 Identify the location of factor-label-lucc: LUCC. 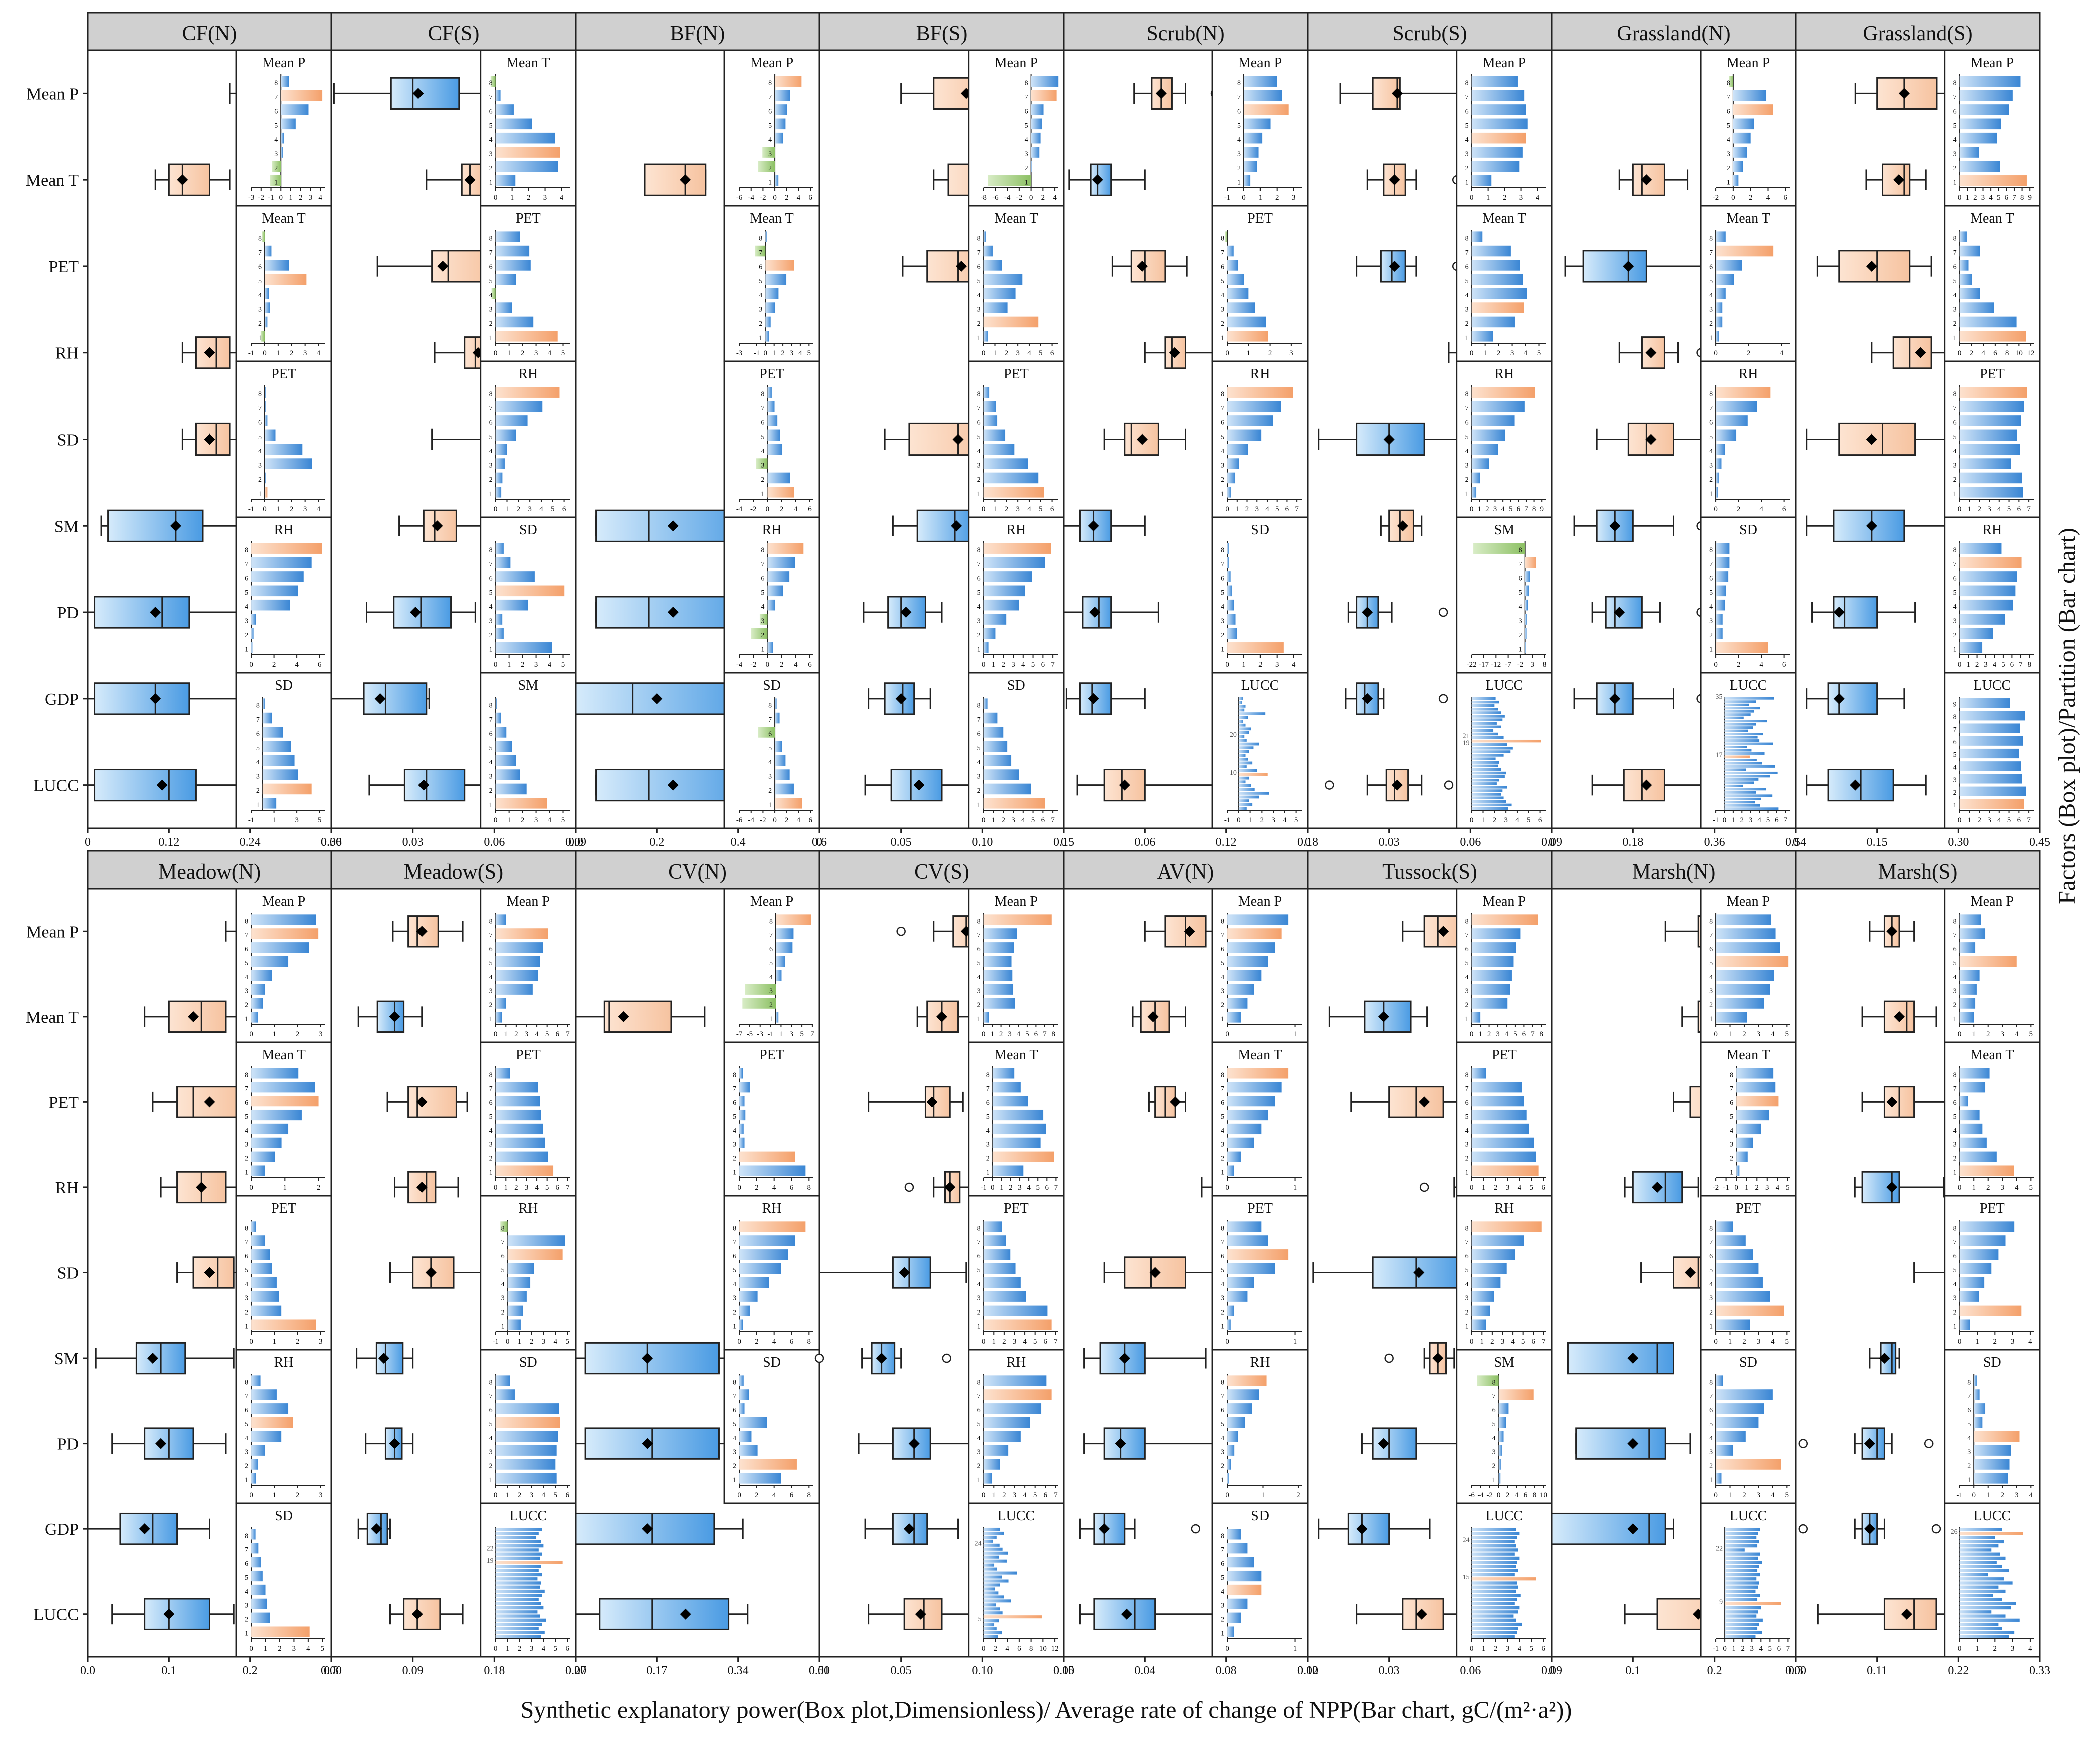
(56, 1615).